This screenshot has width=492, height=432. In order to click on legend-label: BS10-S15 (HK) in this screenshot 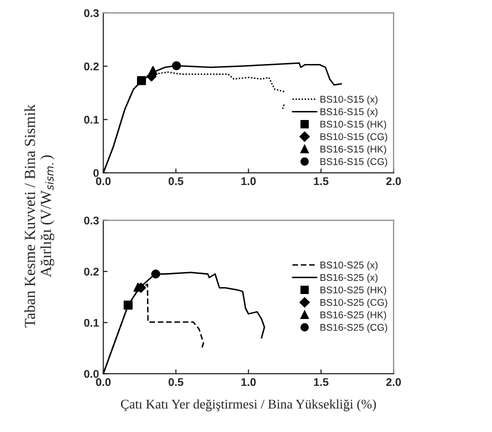, I will do `click(353, 125)`.